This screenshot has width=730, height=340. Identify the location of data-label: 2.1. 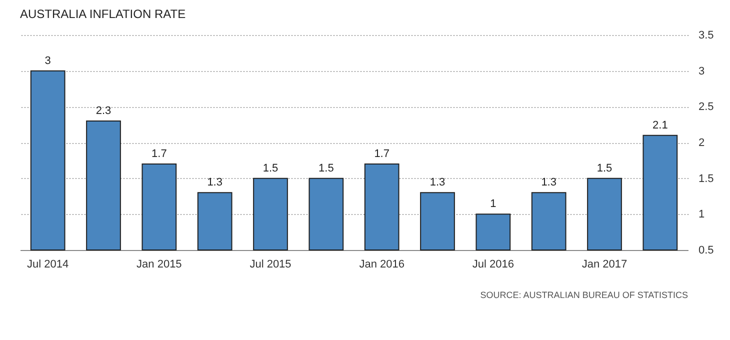
(660, 125).